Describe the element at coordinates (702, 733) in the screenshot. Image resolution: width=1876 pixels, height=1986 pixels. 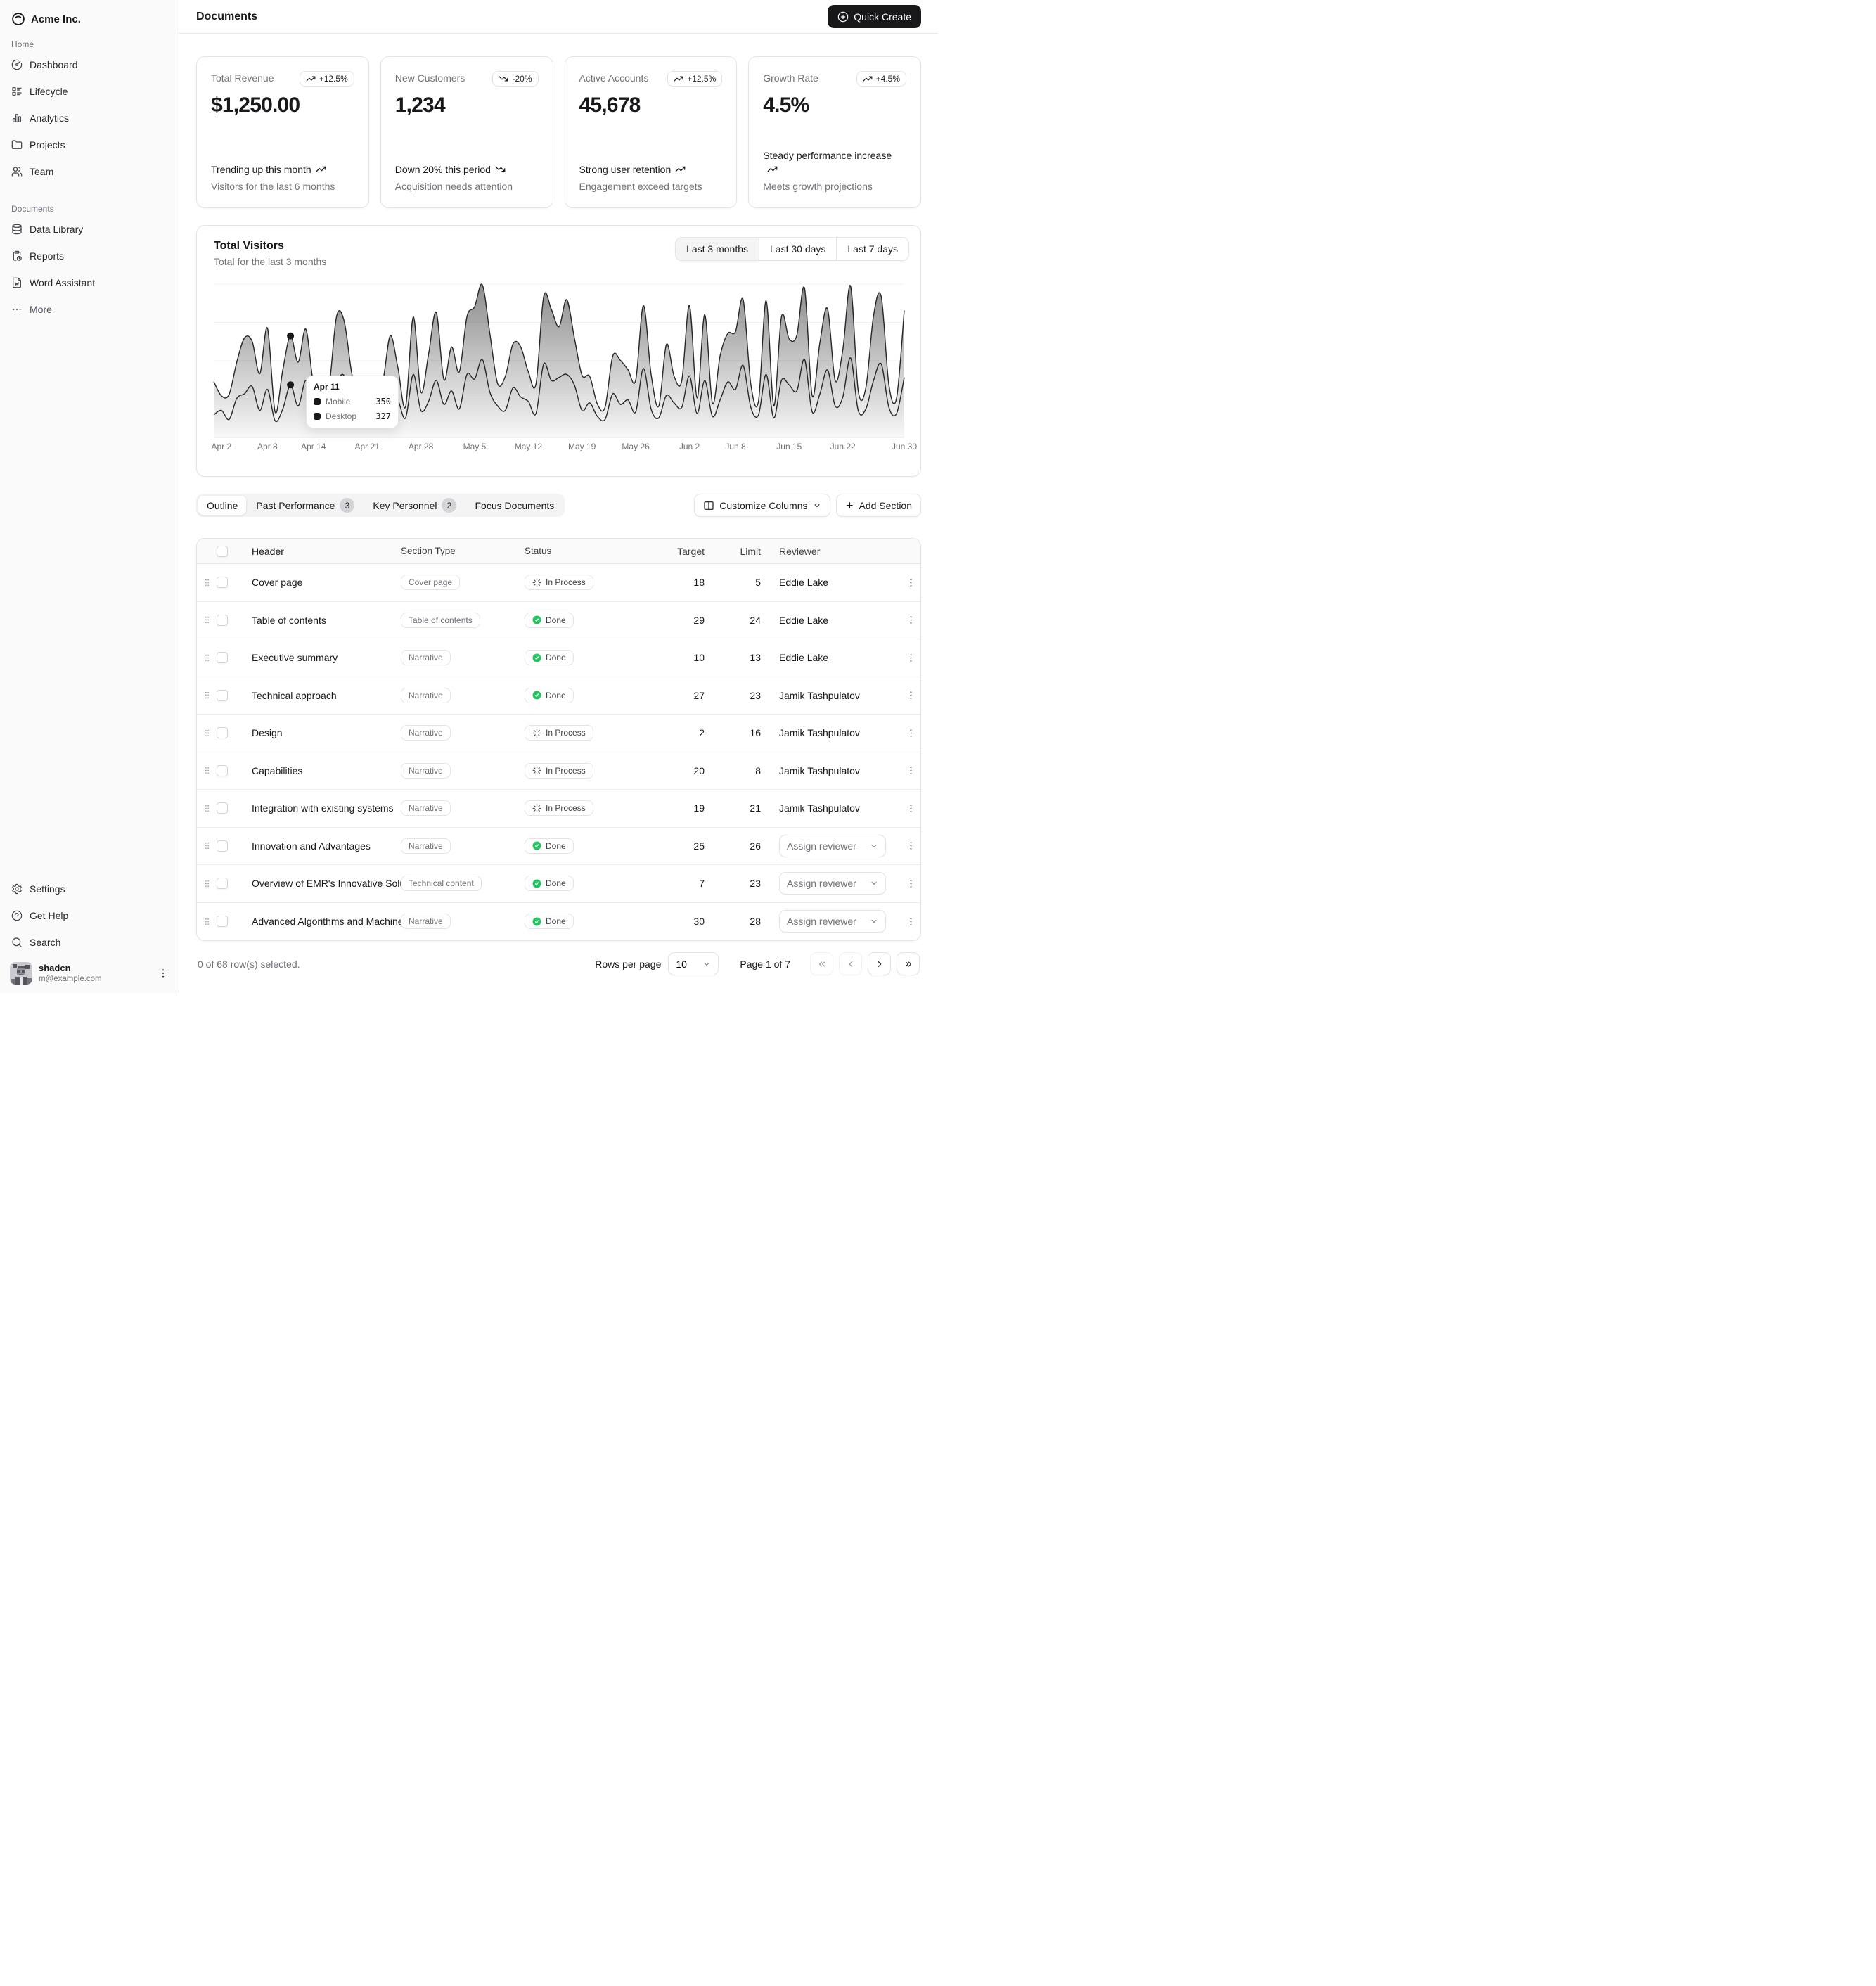
I see `target-value: 2` at that location.